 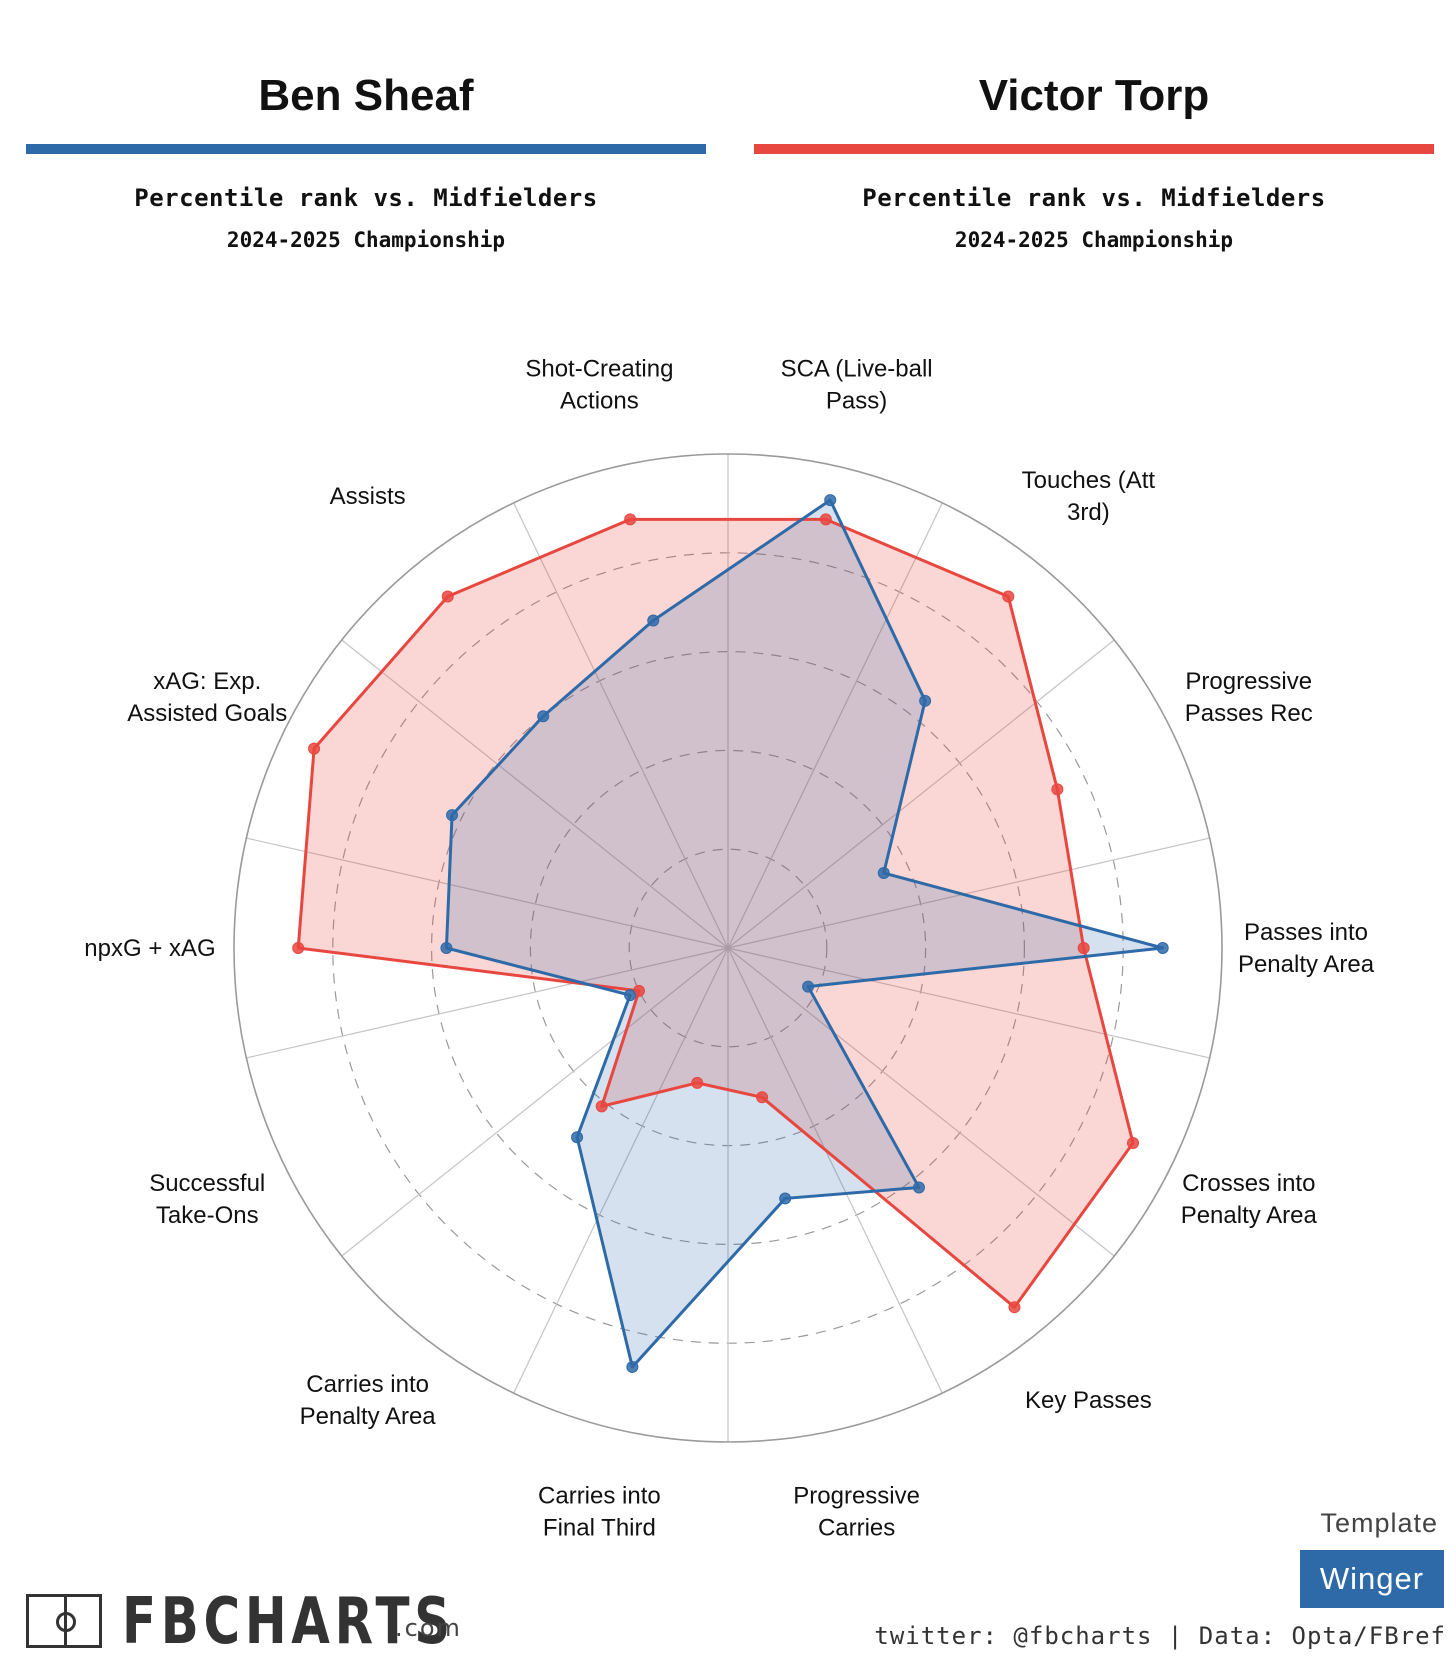 What do you see at coordinates (1379, 1523) in the screenshot?
I see `template-label: Template` at bounding box center [1379, 1523].